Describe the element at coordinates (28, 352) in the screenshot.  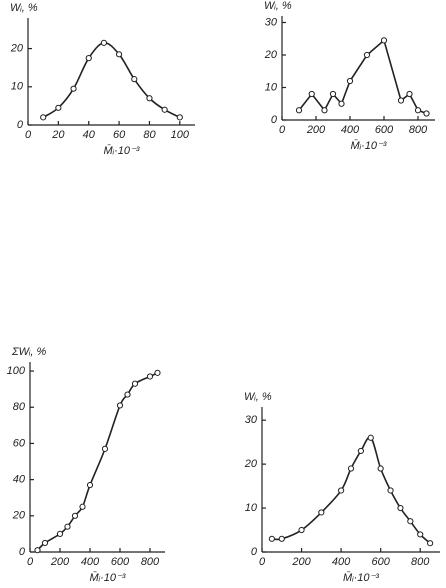
I see `y-axis-label: ΣWᵢ, %` at that location.